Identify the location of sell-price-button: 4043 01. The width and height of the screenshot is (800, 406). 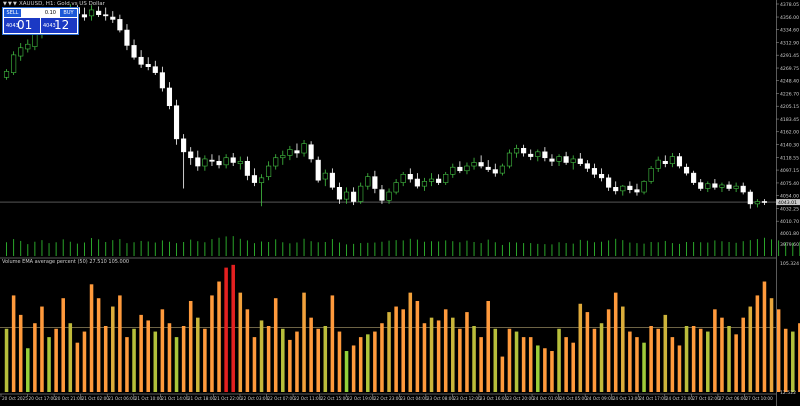
(22, 25).